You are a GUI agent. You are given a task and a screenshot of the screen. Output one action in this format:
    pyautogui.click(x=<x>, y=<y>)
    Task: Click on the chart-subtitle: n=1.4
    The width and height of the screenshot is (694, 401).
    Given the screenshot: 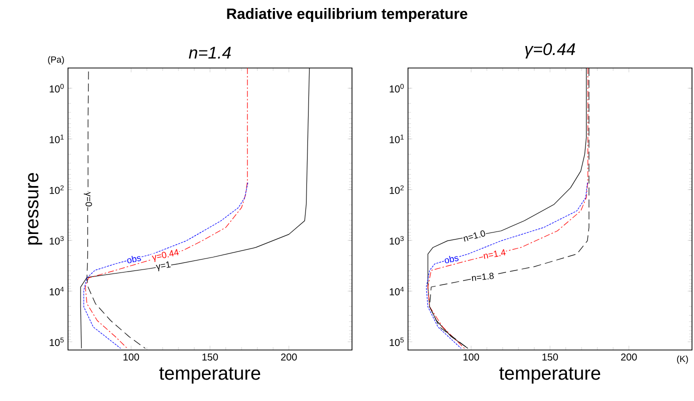 What is the action you would take?
    pyautogui.click(x=209, y=52)
    